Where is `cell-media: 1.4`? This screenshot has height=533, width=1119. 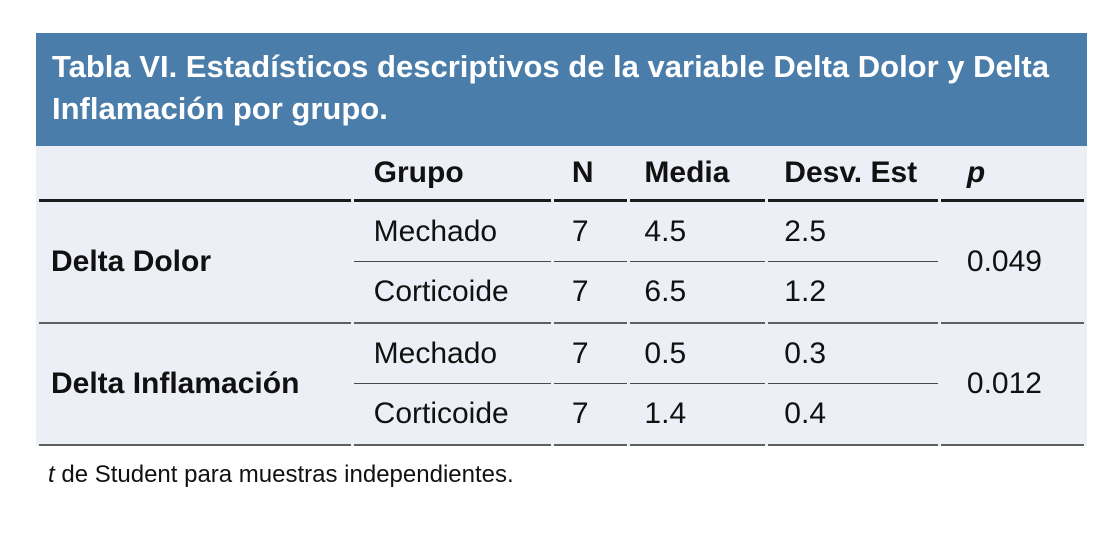 cell-media: 1.4 is located at coordinates (698, 415).